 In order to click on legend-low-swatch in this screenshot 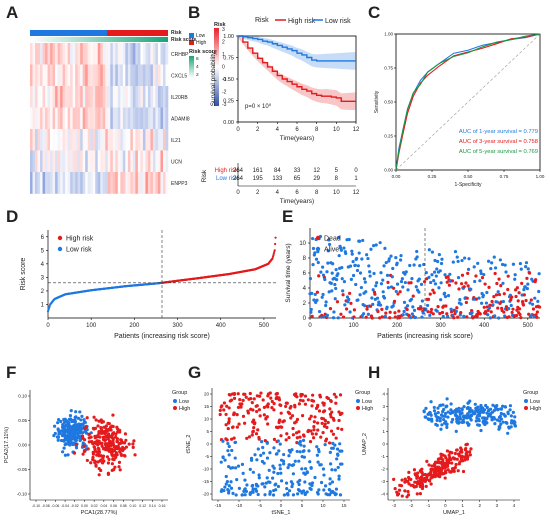, I will do `click(191, 35)`.